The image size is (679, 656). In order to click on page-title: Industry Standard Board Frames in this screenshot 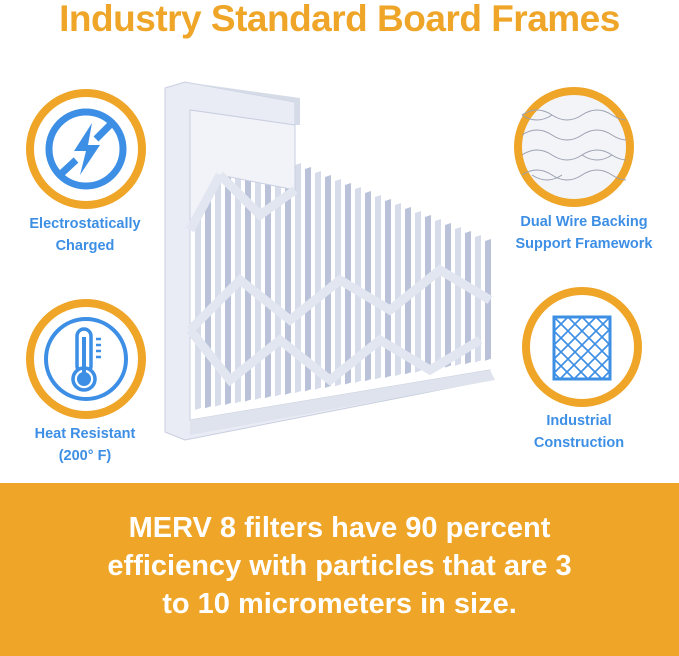, I will do `click(339, 19)`.